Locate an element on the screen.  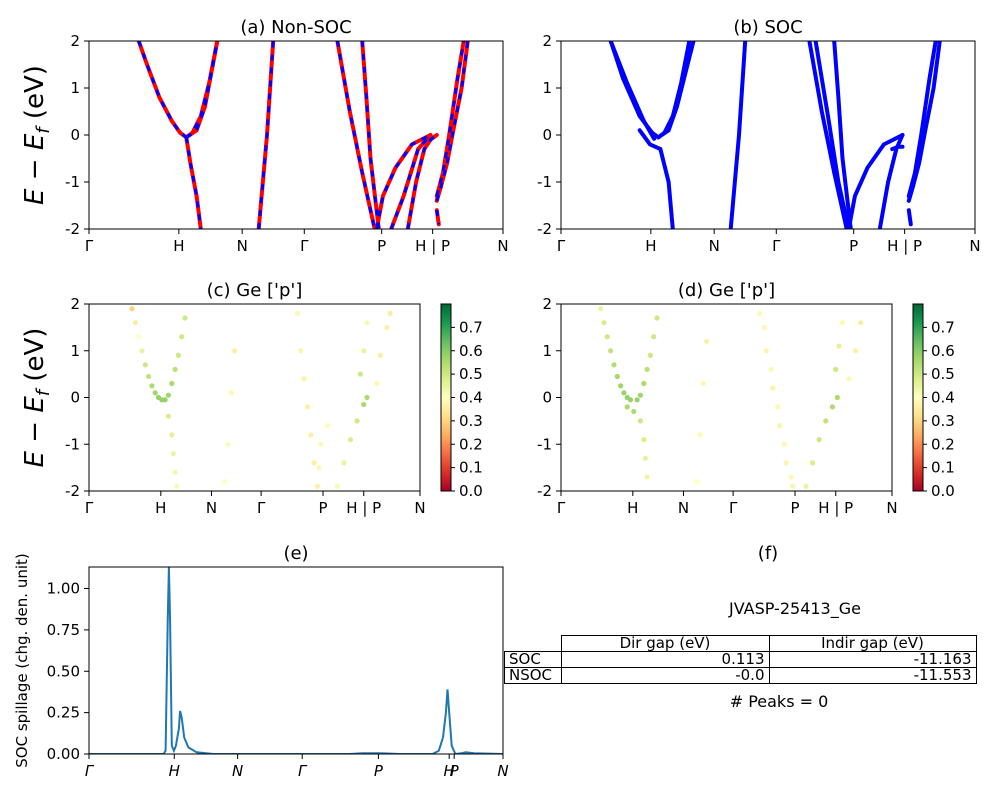
colorbar-tick-label: 0.0 is located at coordinates (471, 491).